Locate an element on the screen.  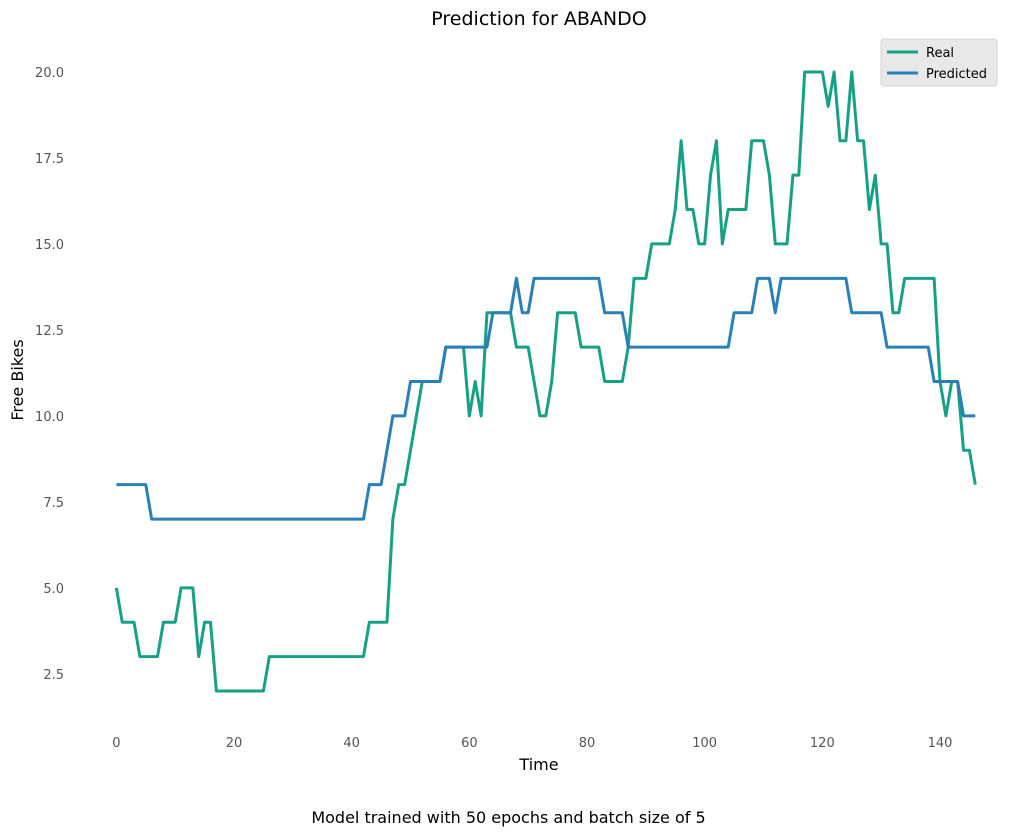
x-tick-label: 0 is located at coordinates (116, 743).